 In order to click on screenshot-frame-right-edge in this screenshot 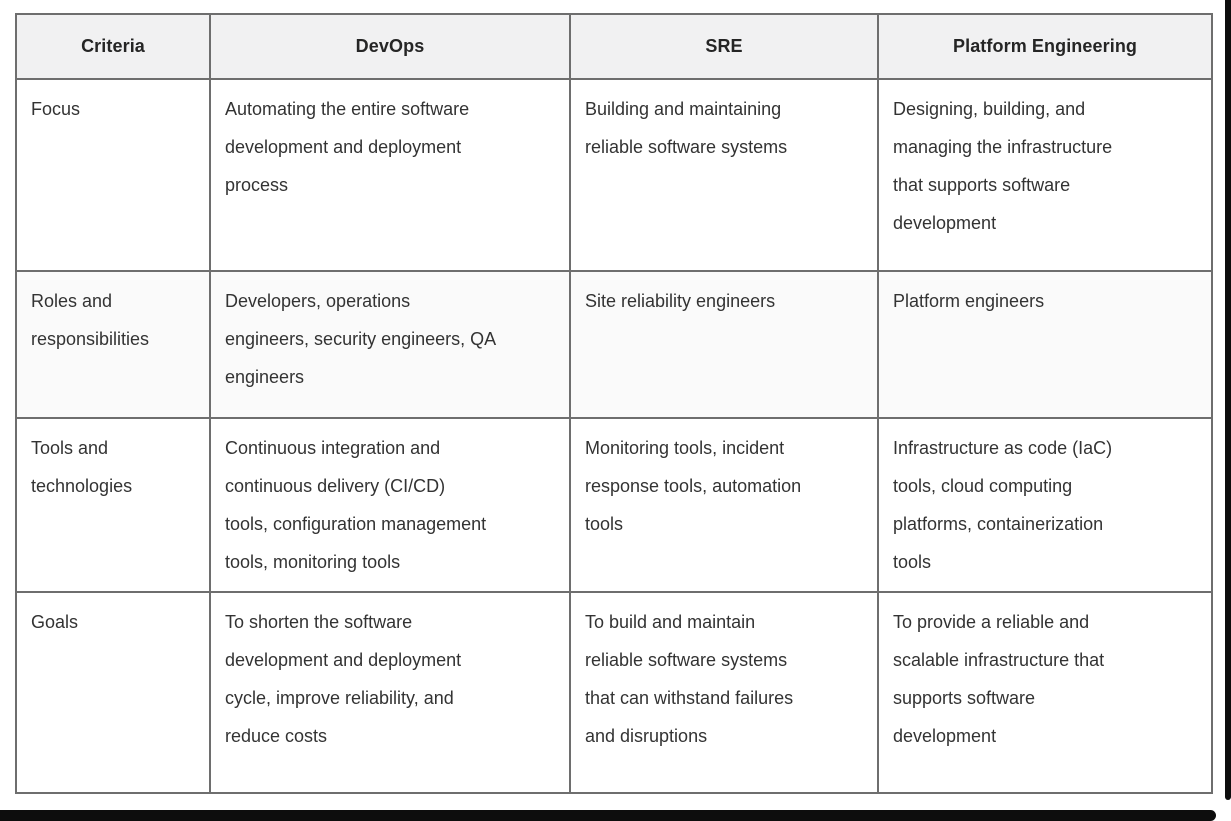, I will do `click(1228, 400)`.